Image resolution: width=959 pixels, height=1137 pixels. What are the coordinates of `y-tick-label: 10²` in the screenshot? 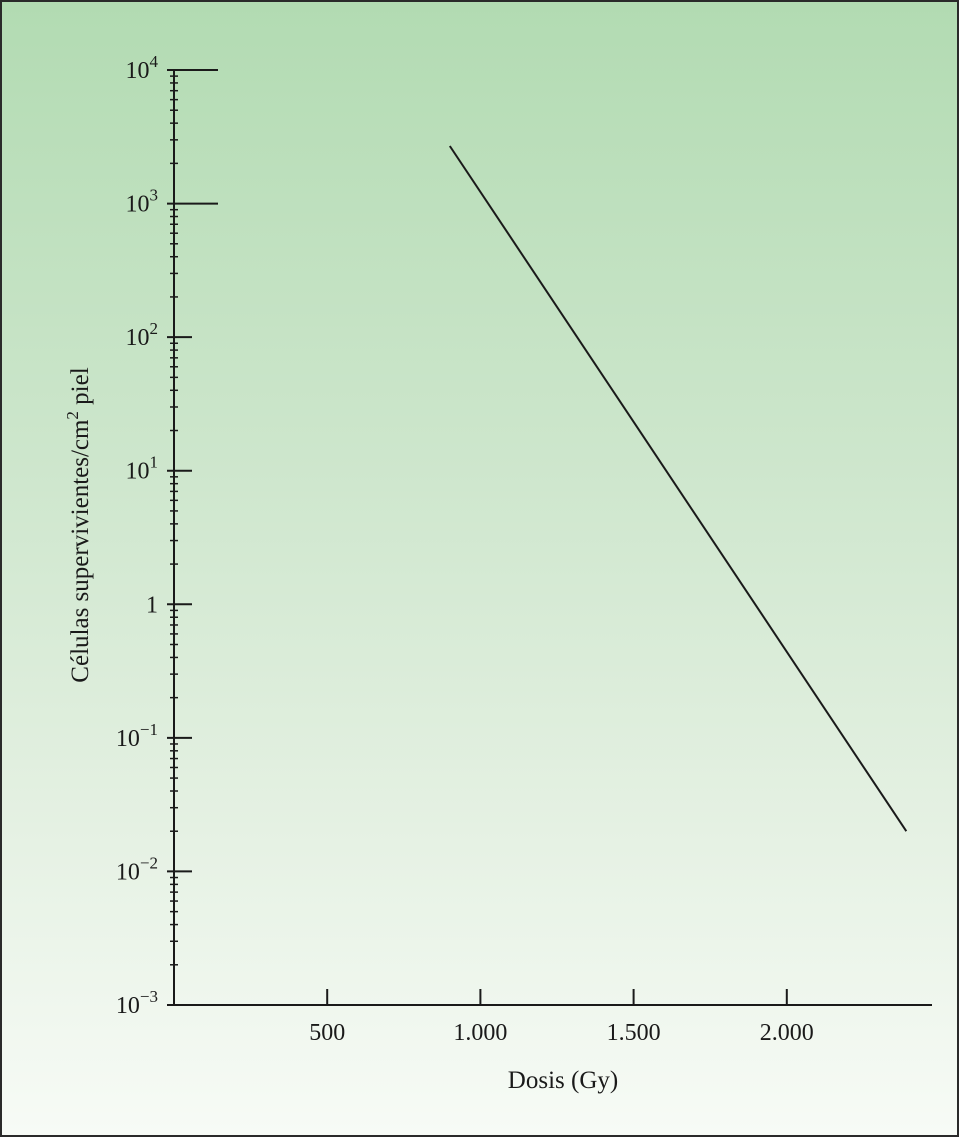 It's located at (142, 335).